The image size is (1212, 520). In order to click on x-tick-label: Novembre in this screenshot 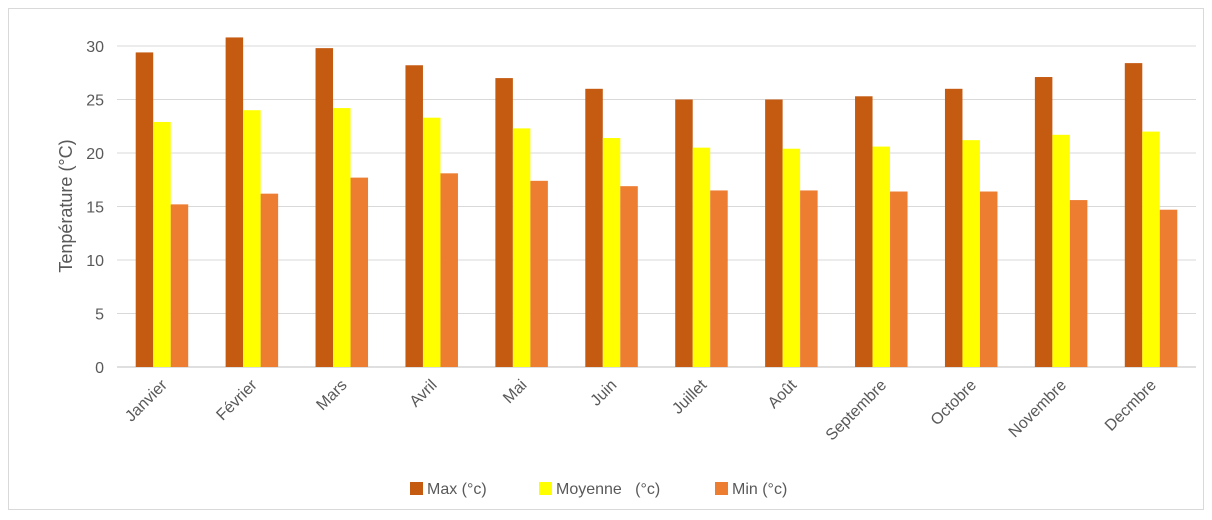, I will do `click(1038, 409)`.